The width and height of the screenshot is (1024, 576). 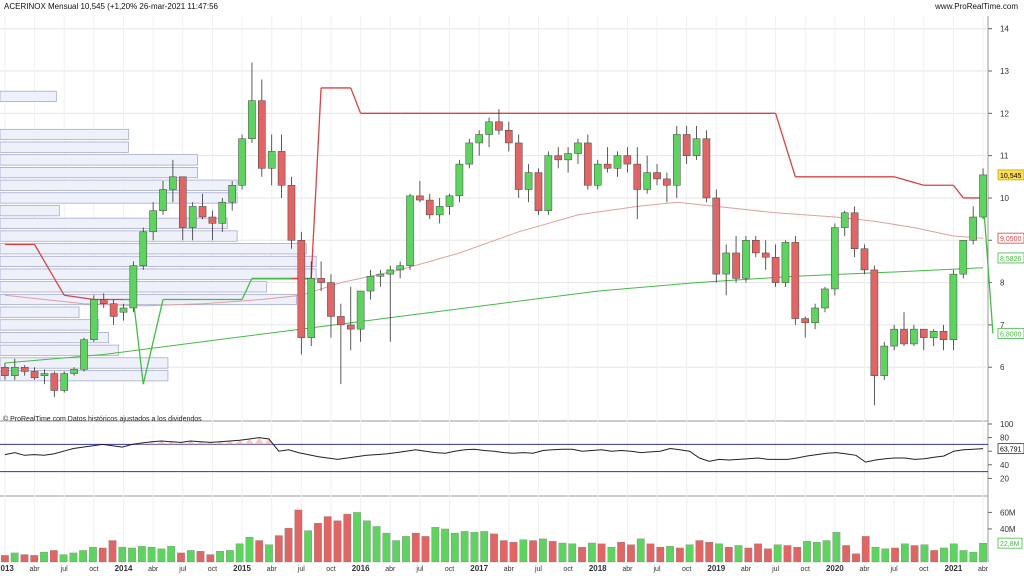 I want to click on site-link: www.ProRealTime.com, so click(x=976, y=6).